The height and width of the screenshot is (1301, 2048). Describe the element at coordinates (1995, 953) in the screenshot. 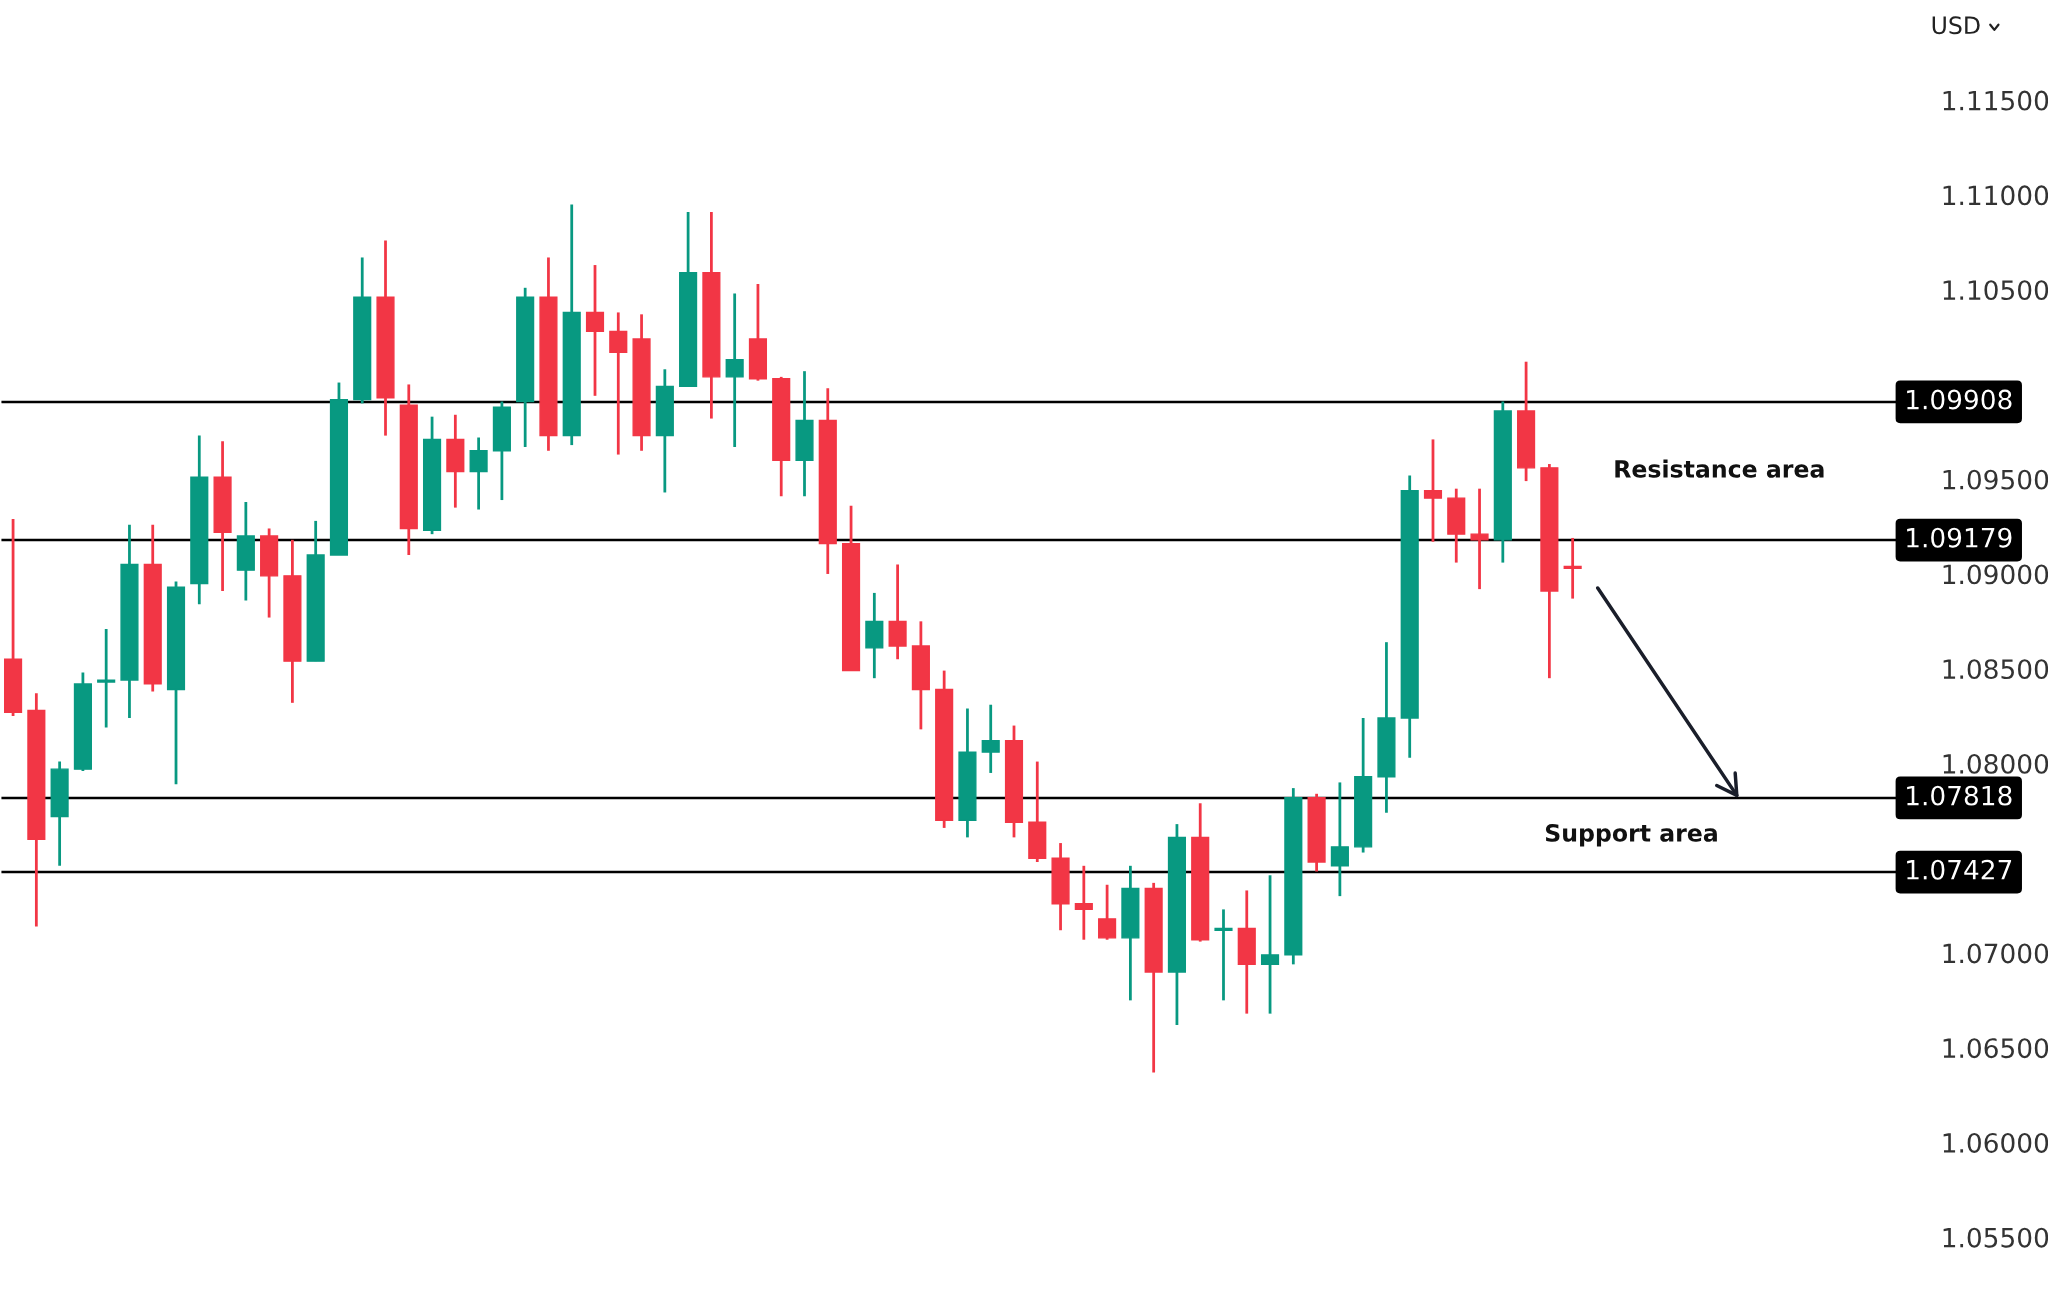

I see `y-tick-label: 1.07000` at that location.